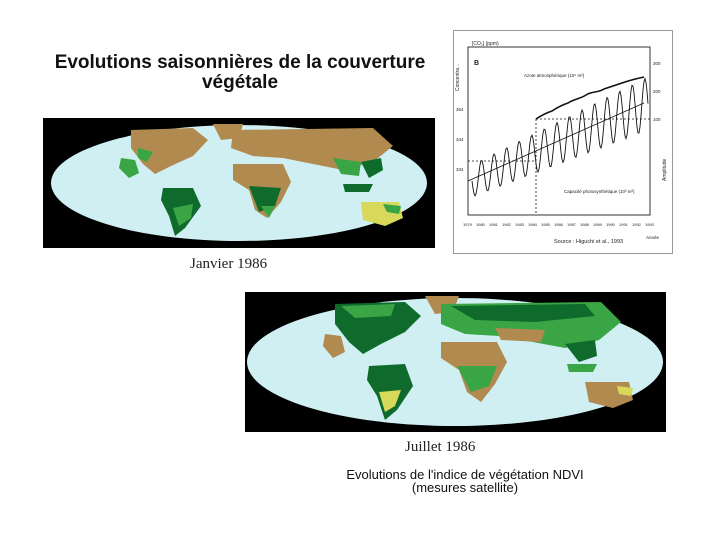 Image resolution: width=720 pixels, height=540 pixels. Describe the element at coordinates (481, 224) in the screenshot. I see `x-tick-label: 1980` at that location.